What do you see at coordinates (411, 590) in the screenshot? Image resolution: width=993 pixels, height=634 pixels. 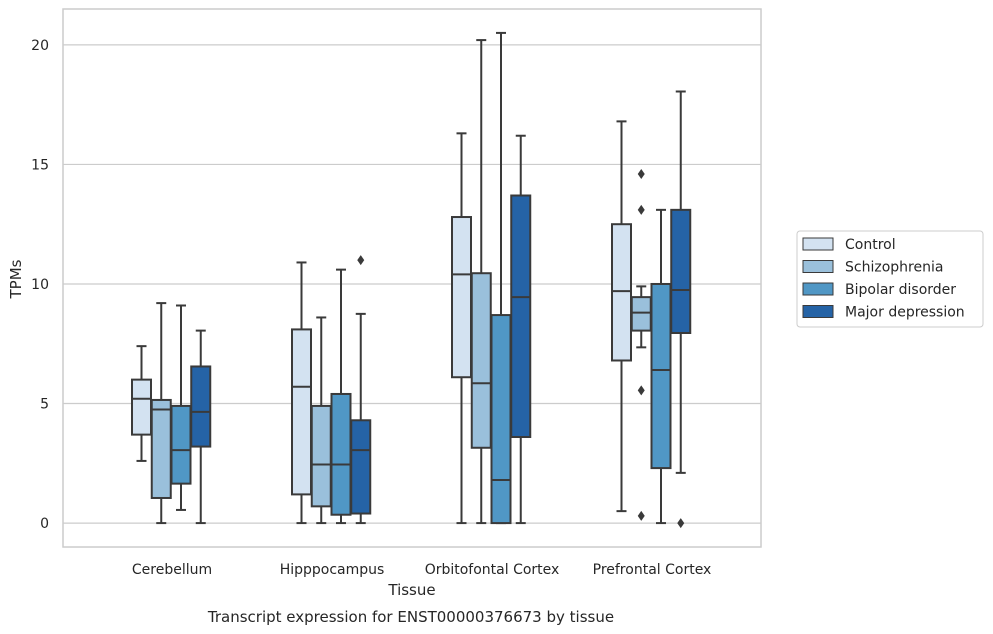 I see `x-axis-title: Tissue` at bounding box center [411, 590].